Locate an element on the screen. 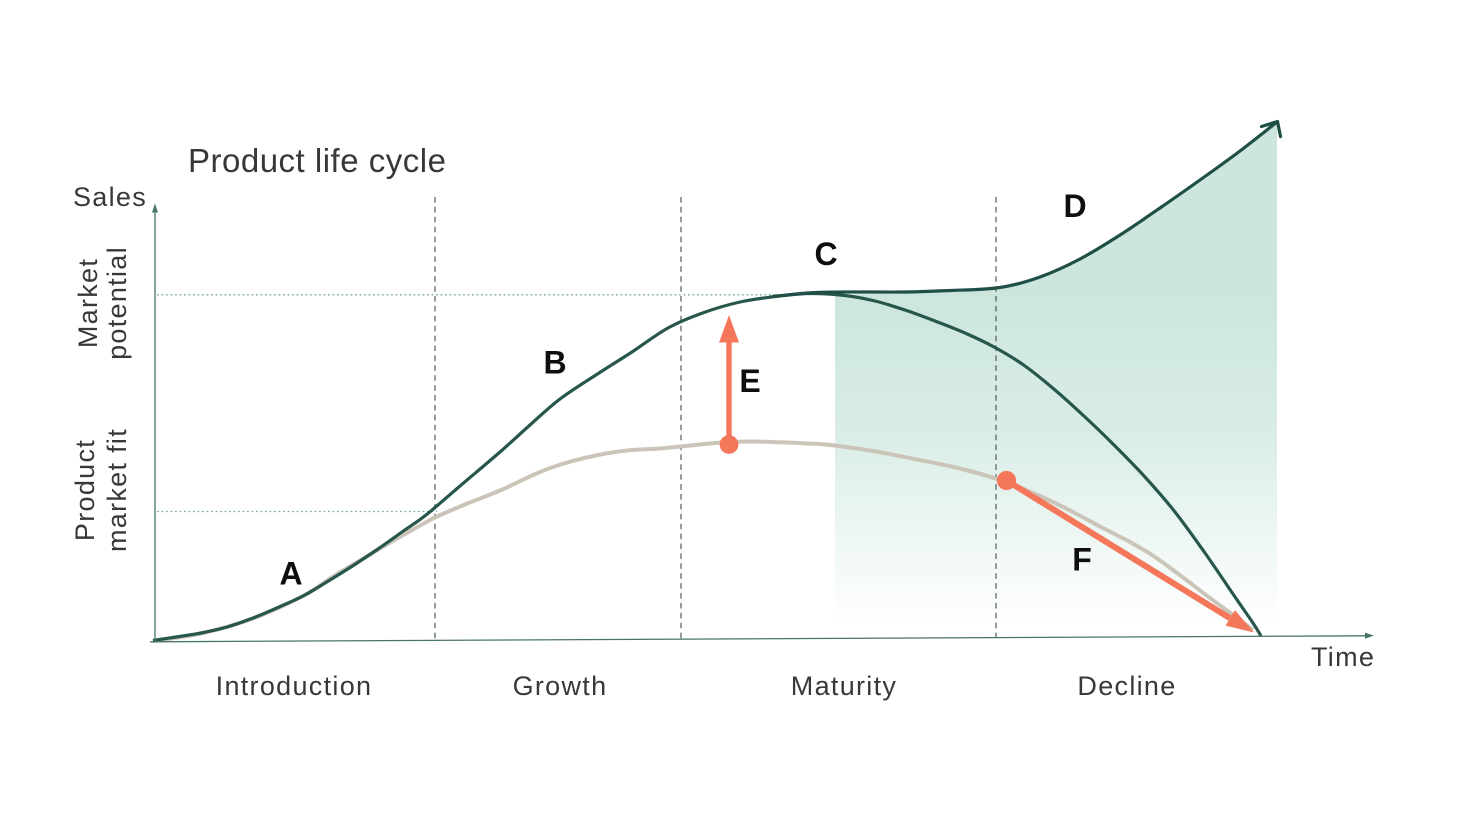  svg-text: Time is located at coordinates (1343, 657).